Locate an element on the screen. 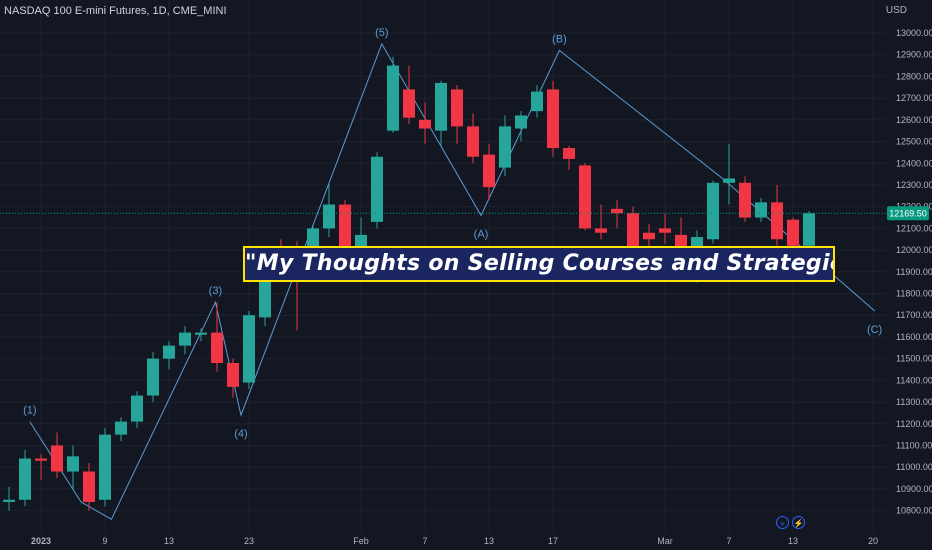 Image resolution: width=932 pixels, height=550 pixels. price-tick-label: 10800.00 is located at coordinates (914, 511).